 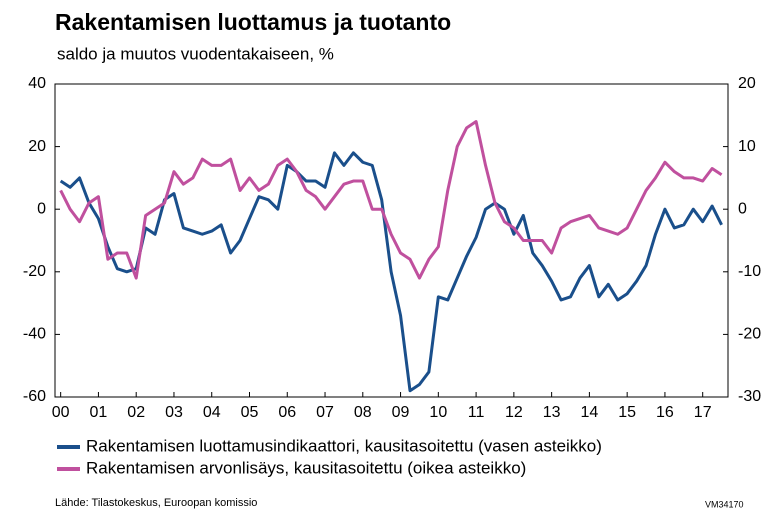 I want to click on y-tick-label: -60, so click(x=34, y=396).